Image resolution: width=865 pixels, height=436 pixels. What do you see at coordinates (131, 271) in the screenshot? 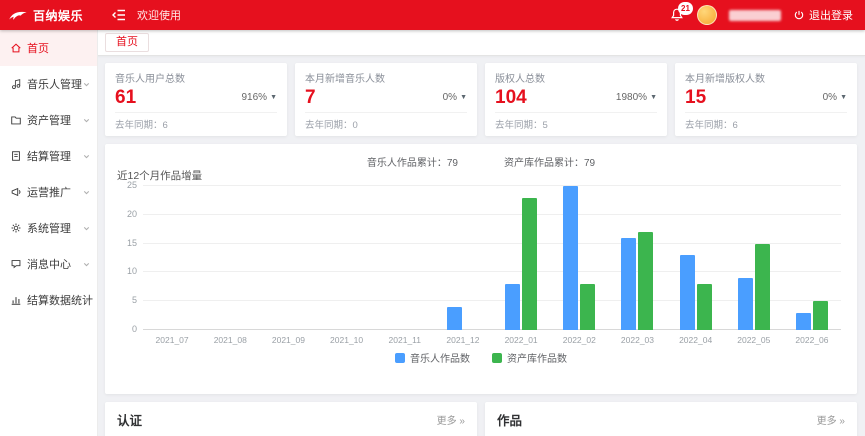
I see `y-tick-label: 10` at bounding box center [131, 271].